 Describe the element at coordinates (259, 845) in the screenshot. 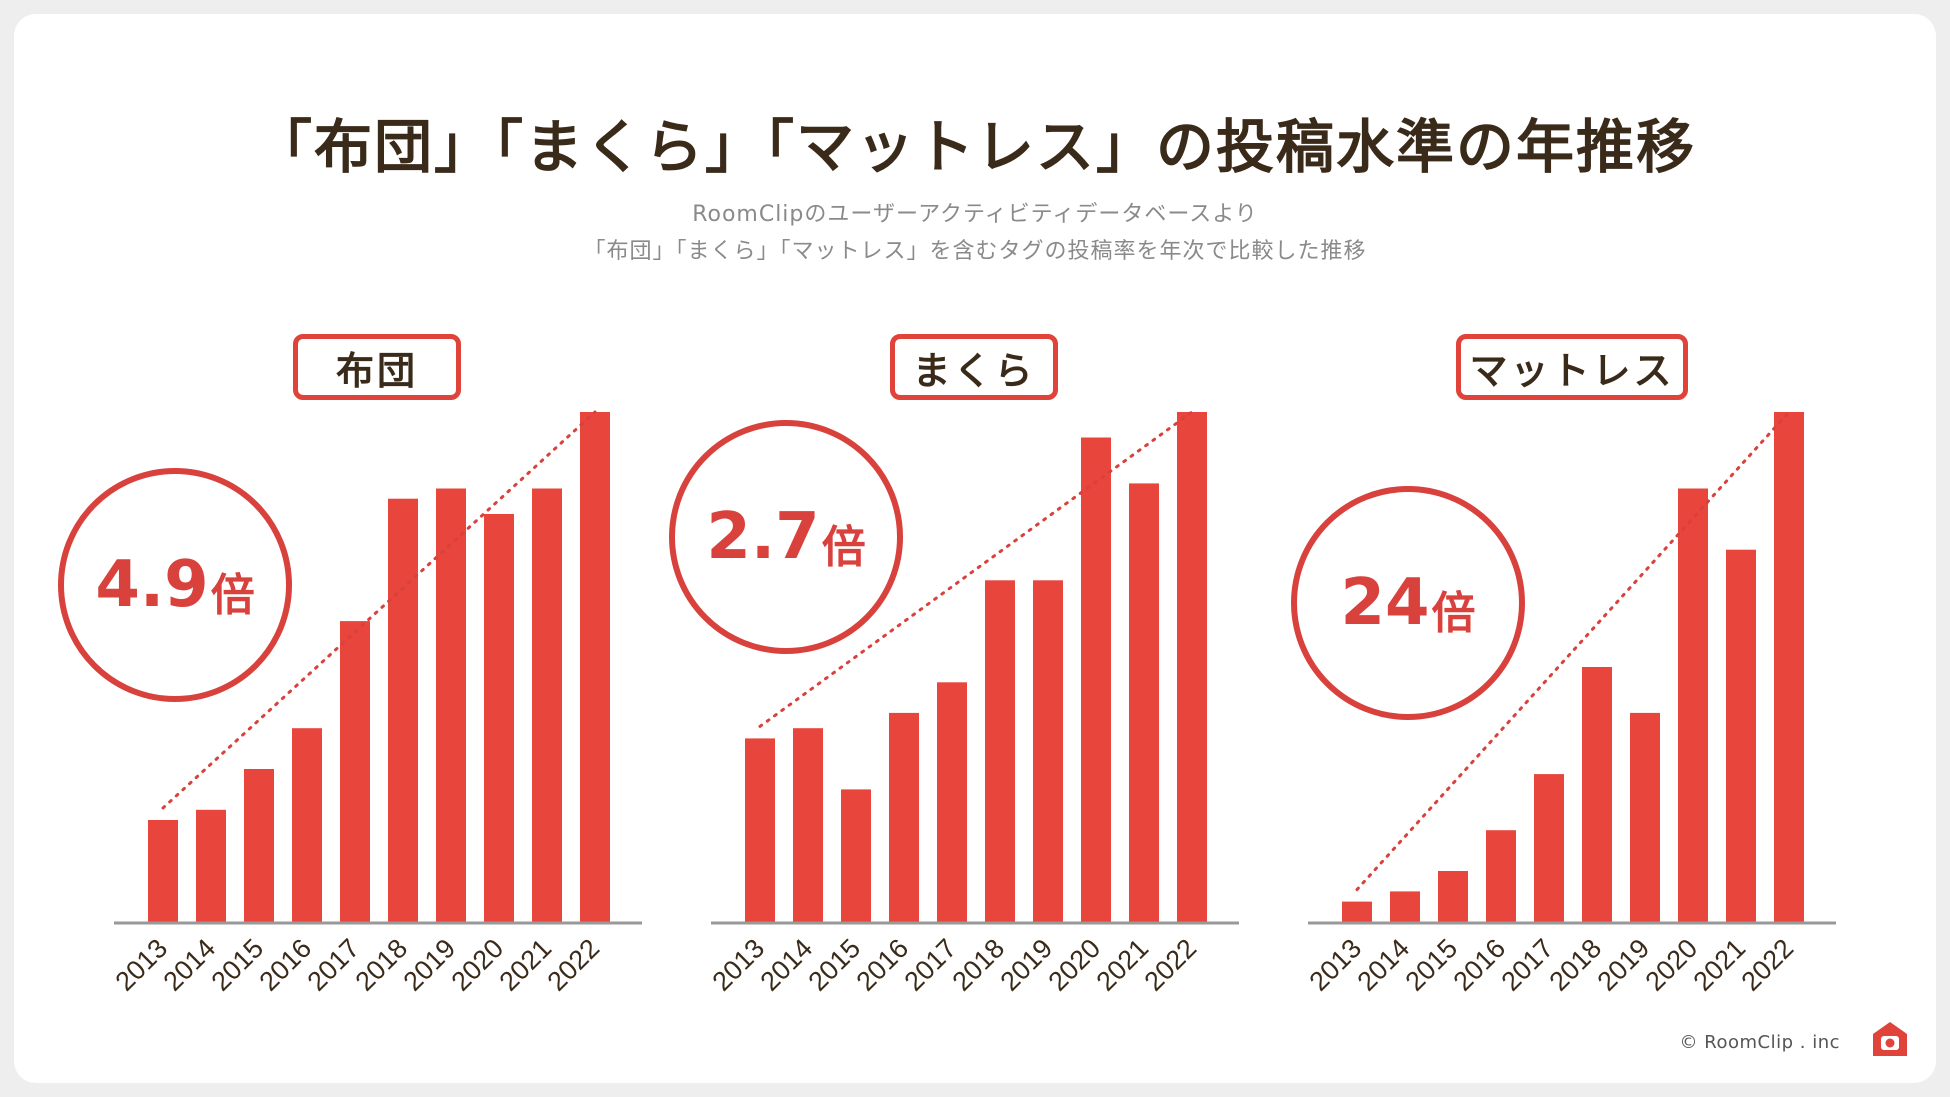

I see `bar-futon-2015` at that location.